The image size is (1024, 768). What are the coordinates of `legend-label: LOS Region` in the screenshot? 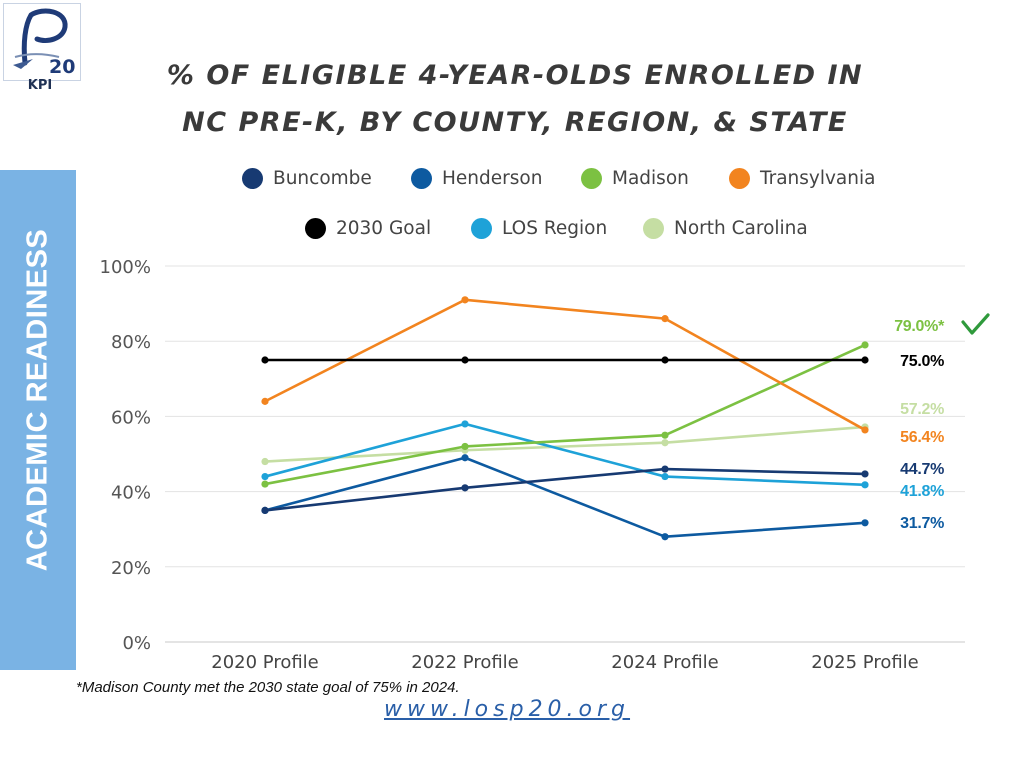 It's located at (555, 228).